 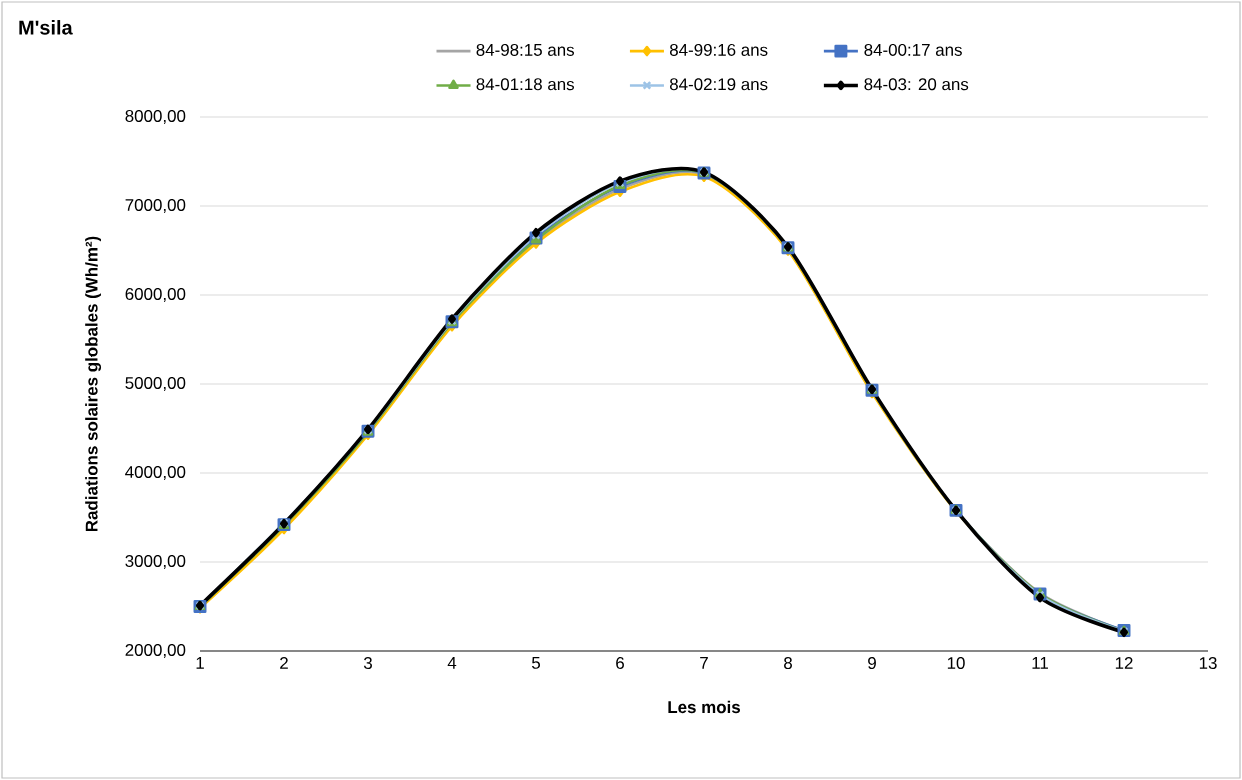 What do you see at coordinates (155, 295) in the screenshot?
I see `y-tick-label: 6000,00` at bounding box center [155, 295].